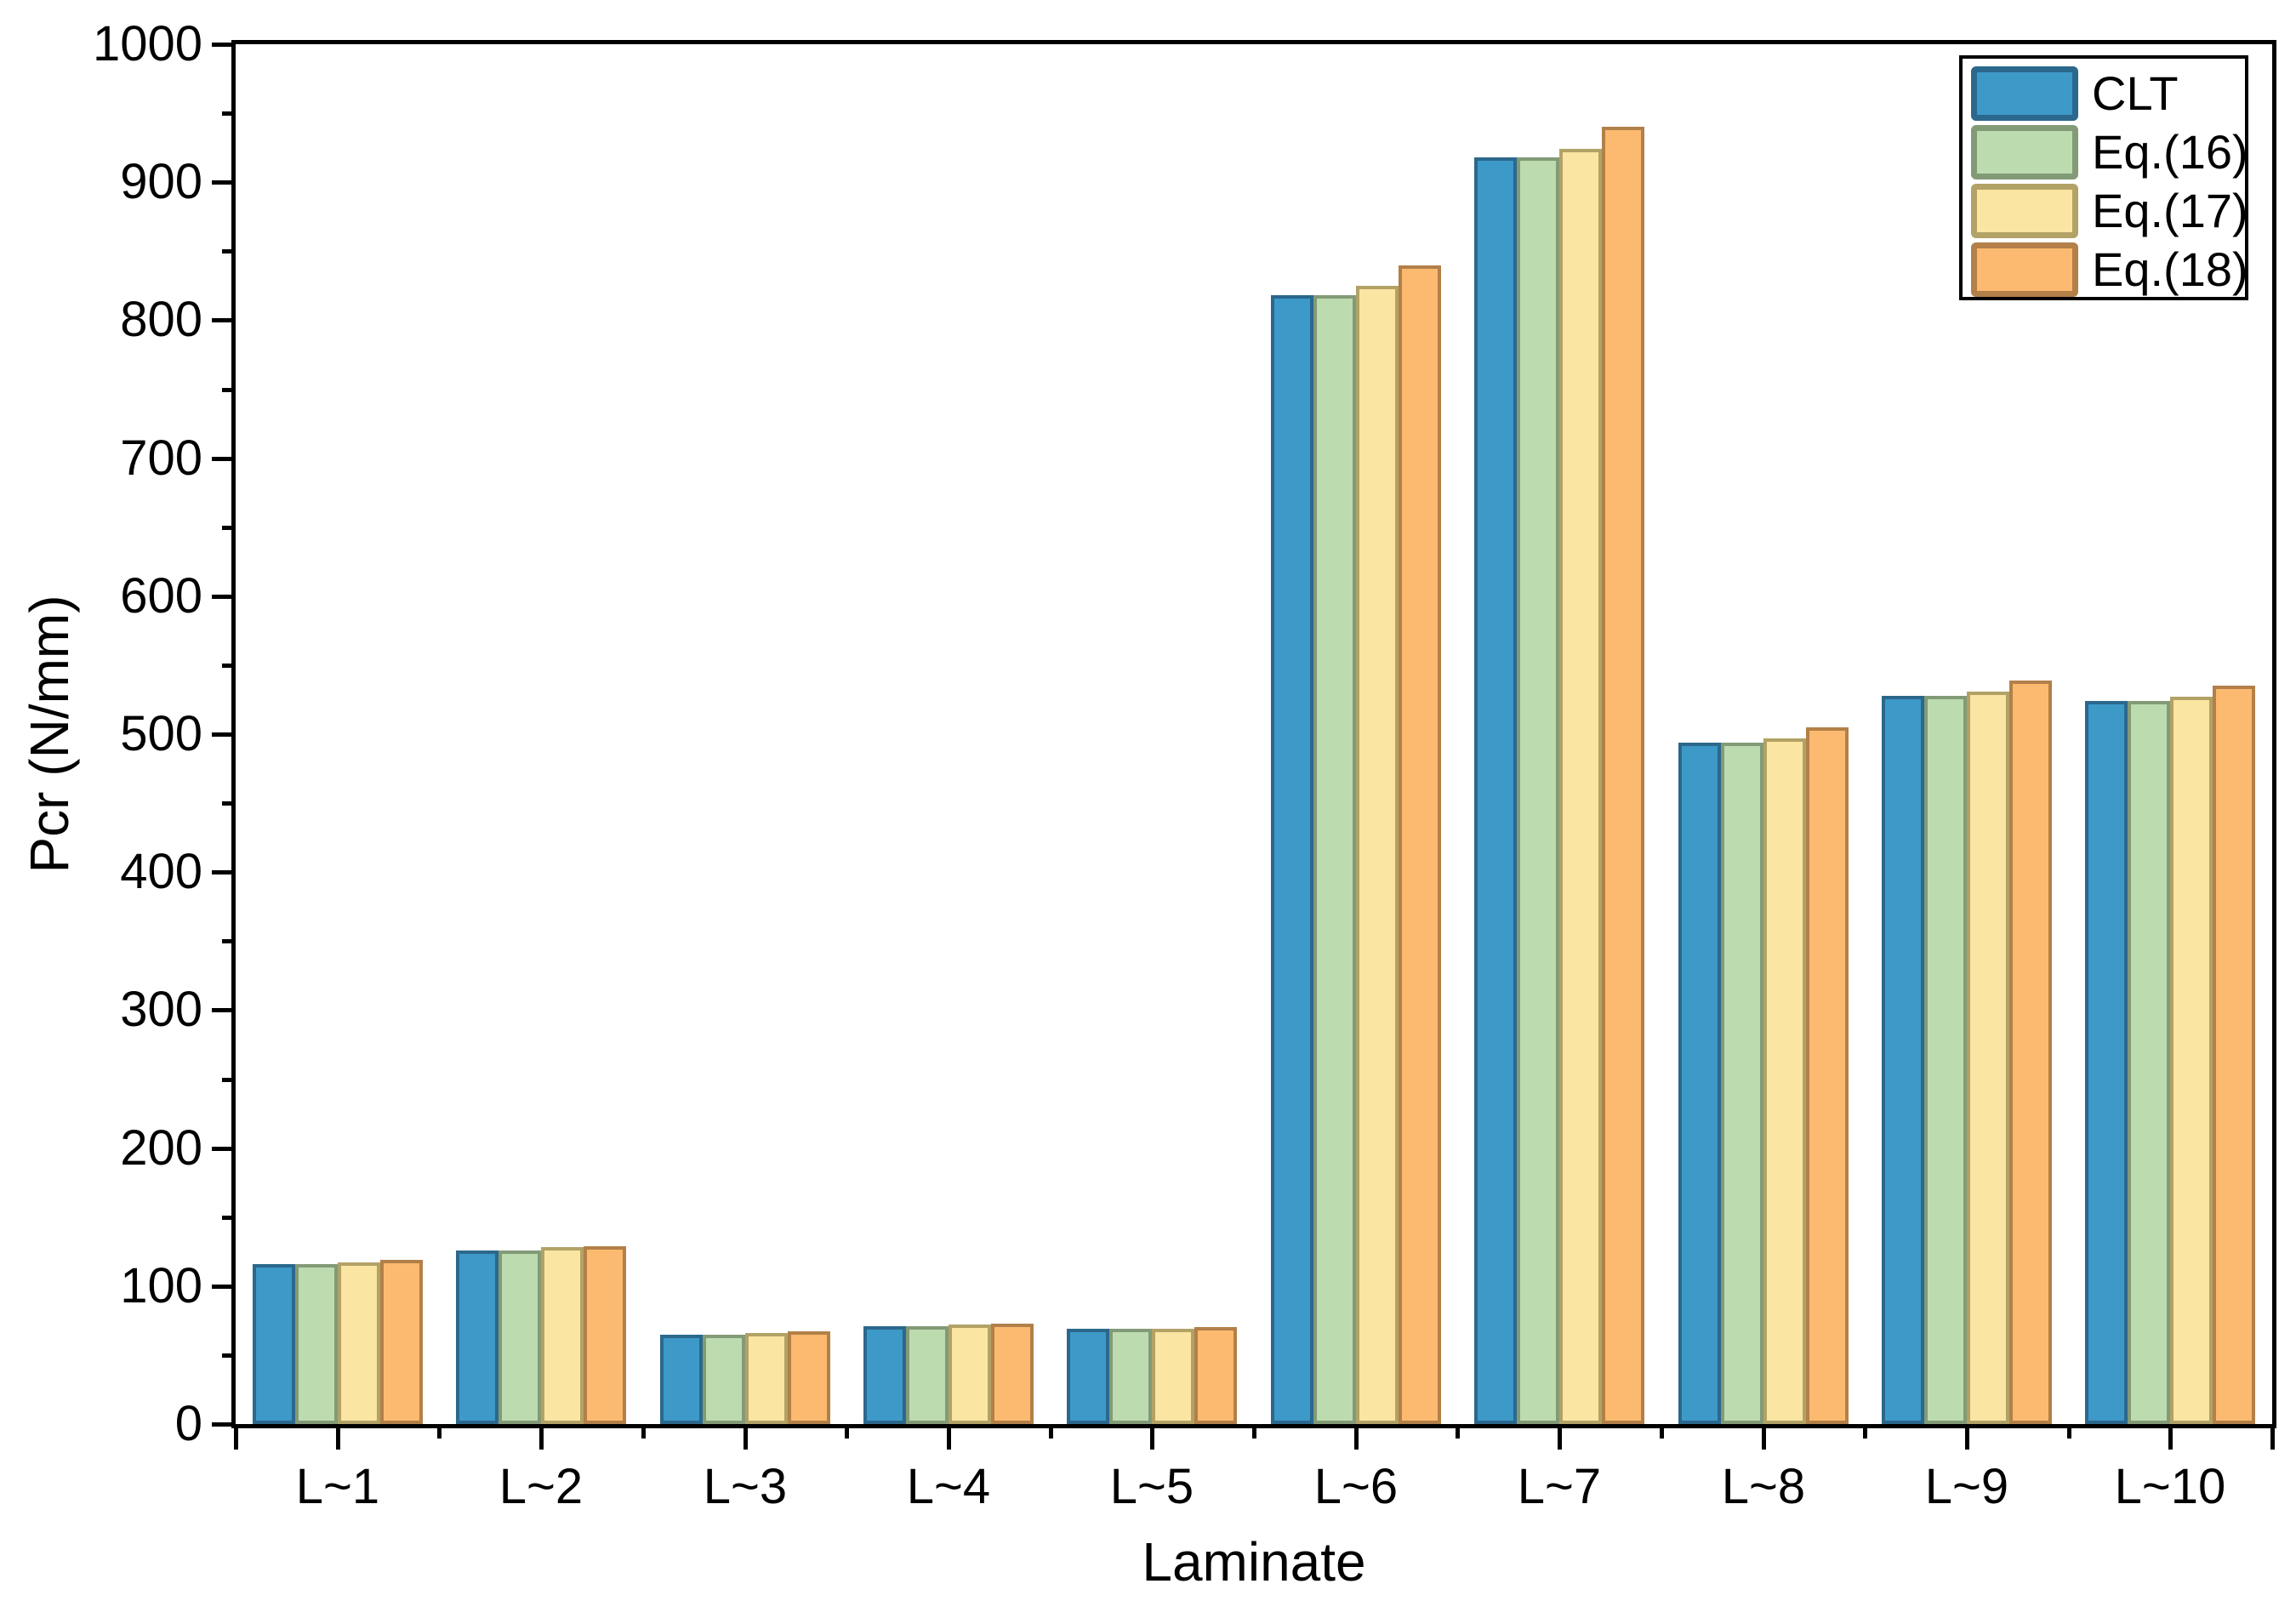 Image resolution: width=2296 pixels, height=1618 pixels. What do you see at coordinates (2135, 93) in the screenshot?
I see `legend-label: CLT` at bounding box center [2135, 93].